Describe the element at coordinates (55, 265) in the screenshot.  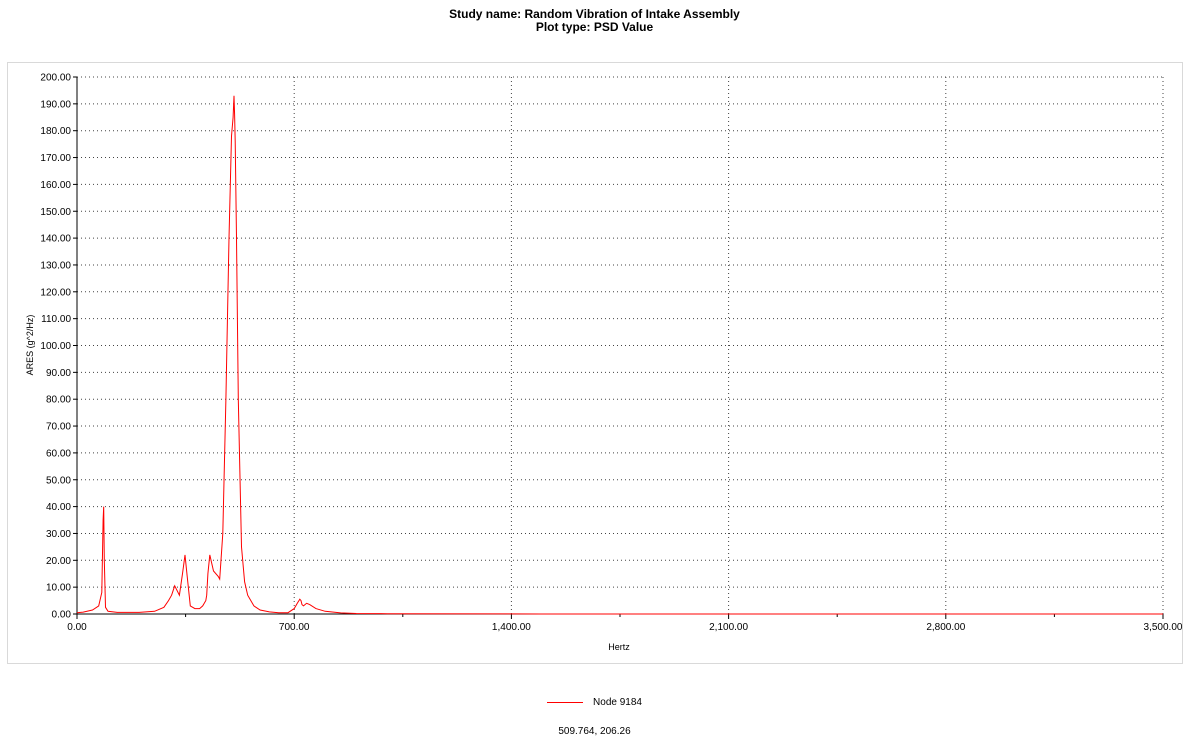
I see `y-tick-label: 130.00` at that location.